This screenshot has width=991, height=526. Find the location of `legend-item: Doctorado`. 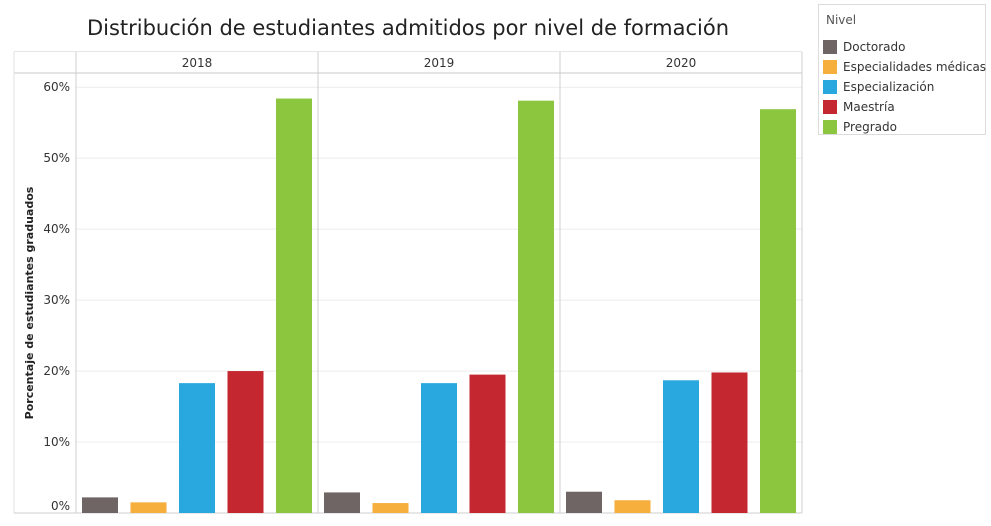

legend-item: Doctorado is located at coordinates (904, 47).